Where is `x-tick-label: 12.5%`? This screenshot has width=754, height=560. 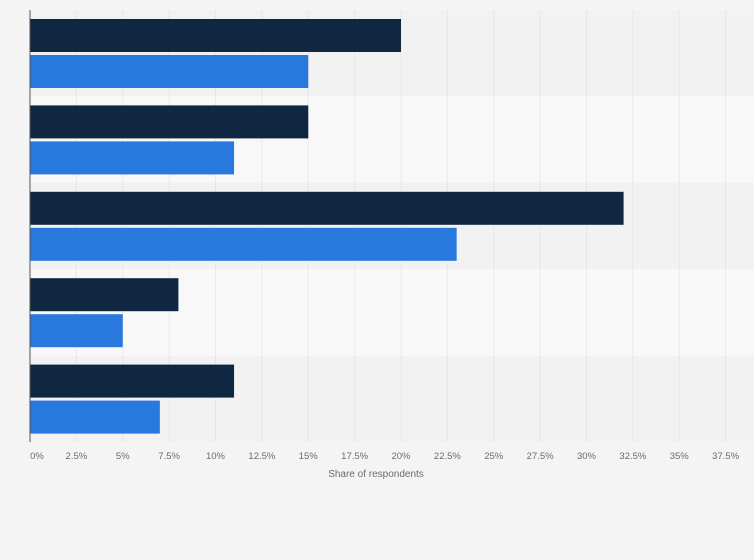 x-tick-label: 12.5% is located at coordinates (261, 456).